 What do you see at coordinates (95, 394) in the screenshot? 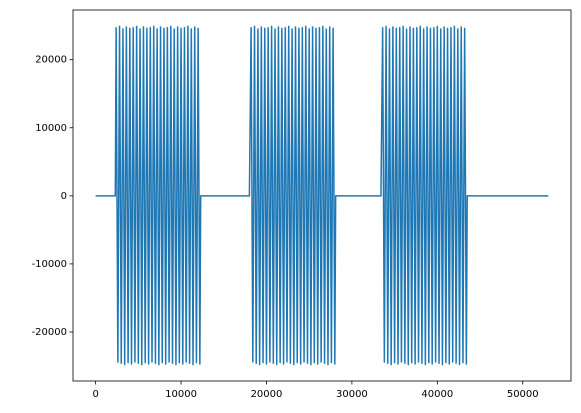
I see `x-tick-label: 0` at bounding box center [95, 394].